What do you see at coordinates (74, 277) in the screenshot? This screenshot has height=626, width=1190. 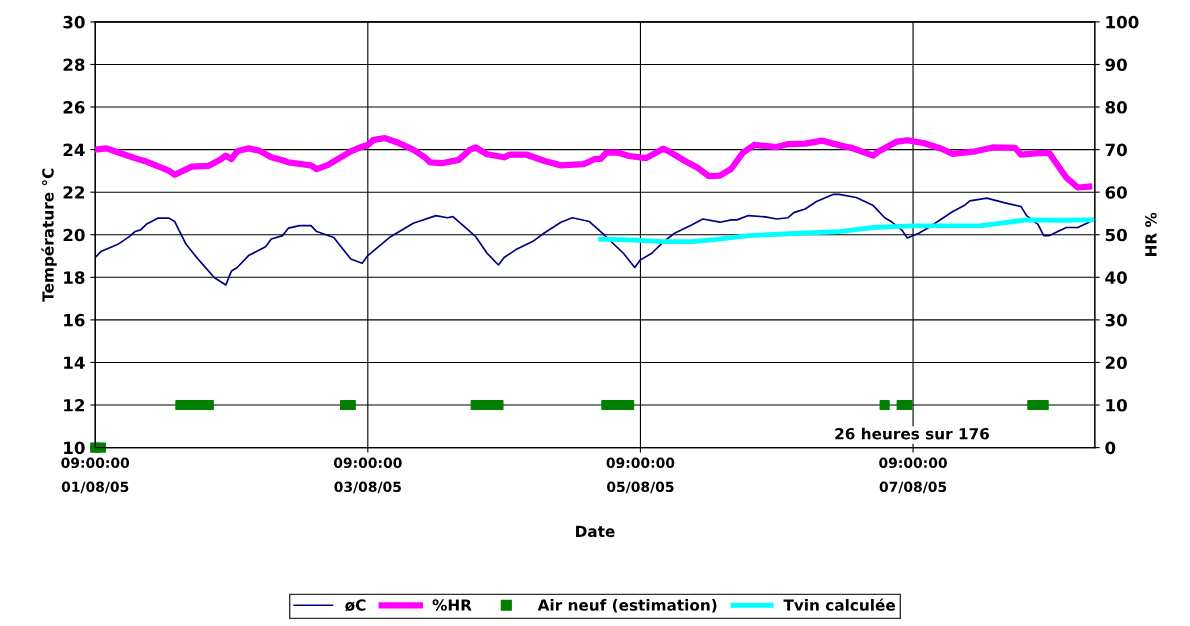 I see `y-tick-label: 18` at bounding box center [74, 277].